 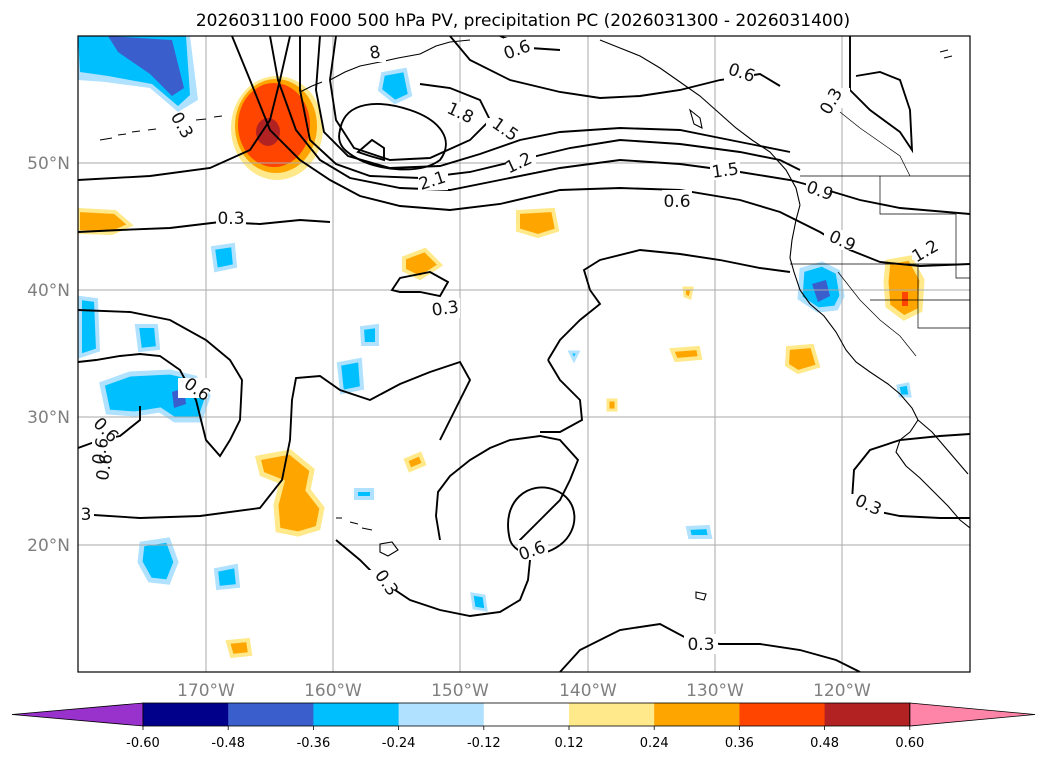 What do you see at coordinates (143, 743) in the screenshot?
I see `colorbar-tick-label: -0.60` at bounding box center [143, 743].